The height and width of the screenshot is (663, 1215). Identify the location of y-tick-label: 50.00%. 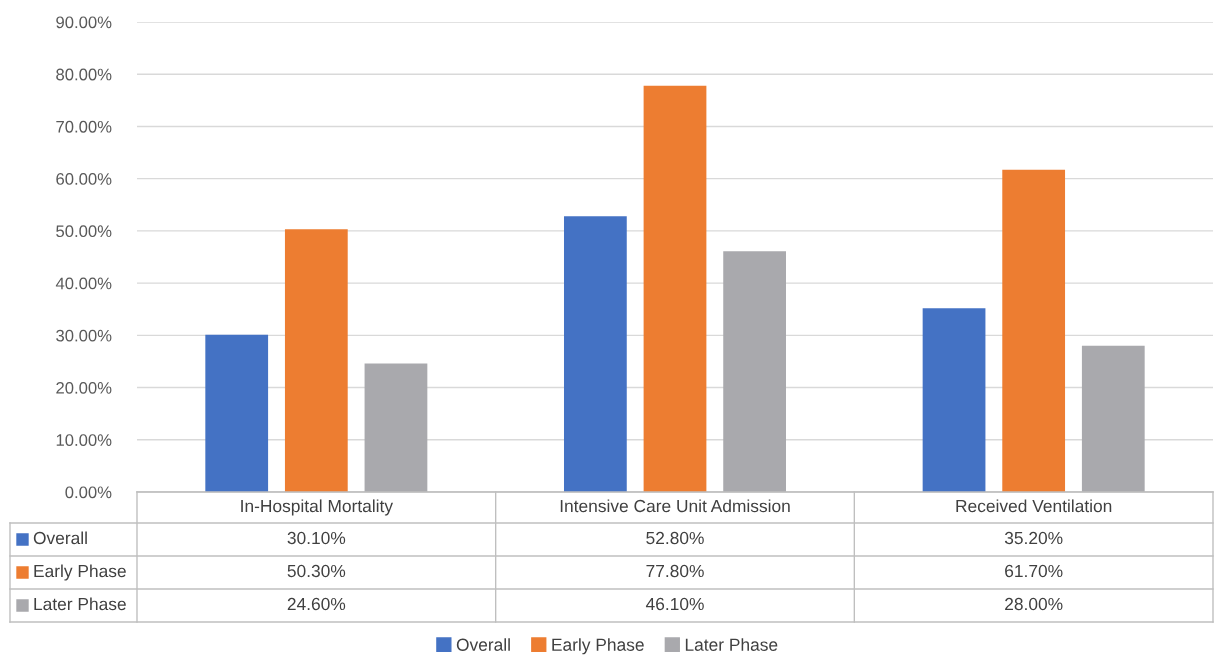
(84, 231).